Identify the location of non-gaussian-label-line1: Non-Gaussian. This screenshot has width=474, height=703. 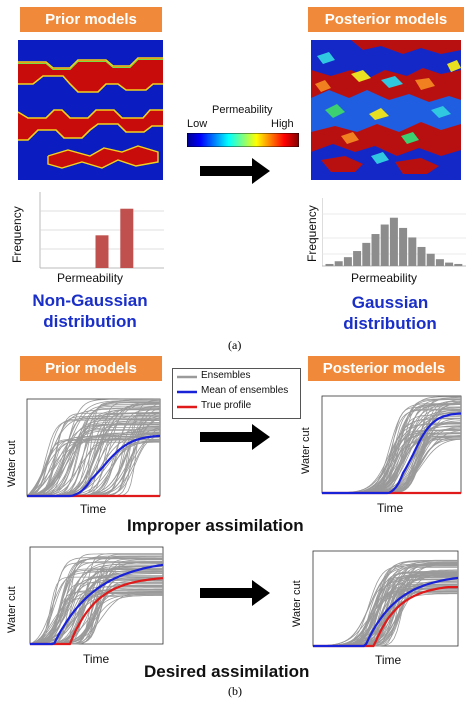
(90, 300).